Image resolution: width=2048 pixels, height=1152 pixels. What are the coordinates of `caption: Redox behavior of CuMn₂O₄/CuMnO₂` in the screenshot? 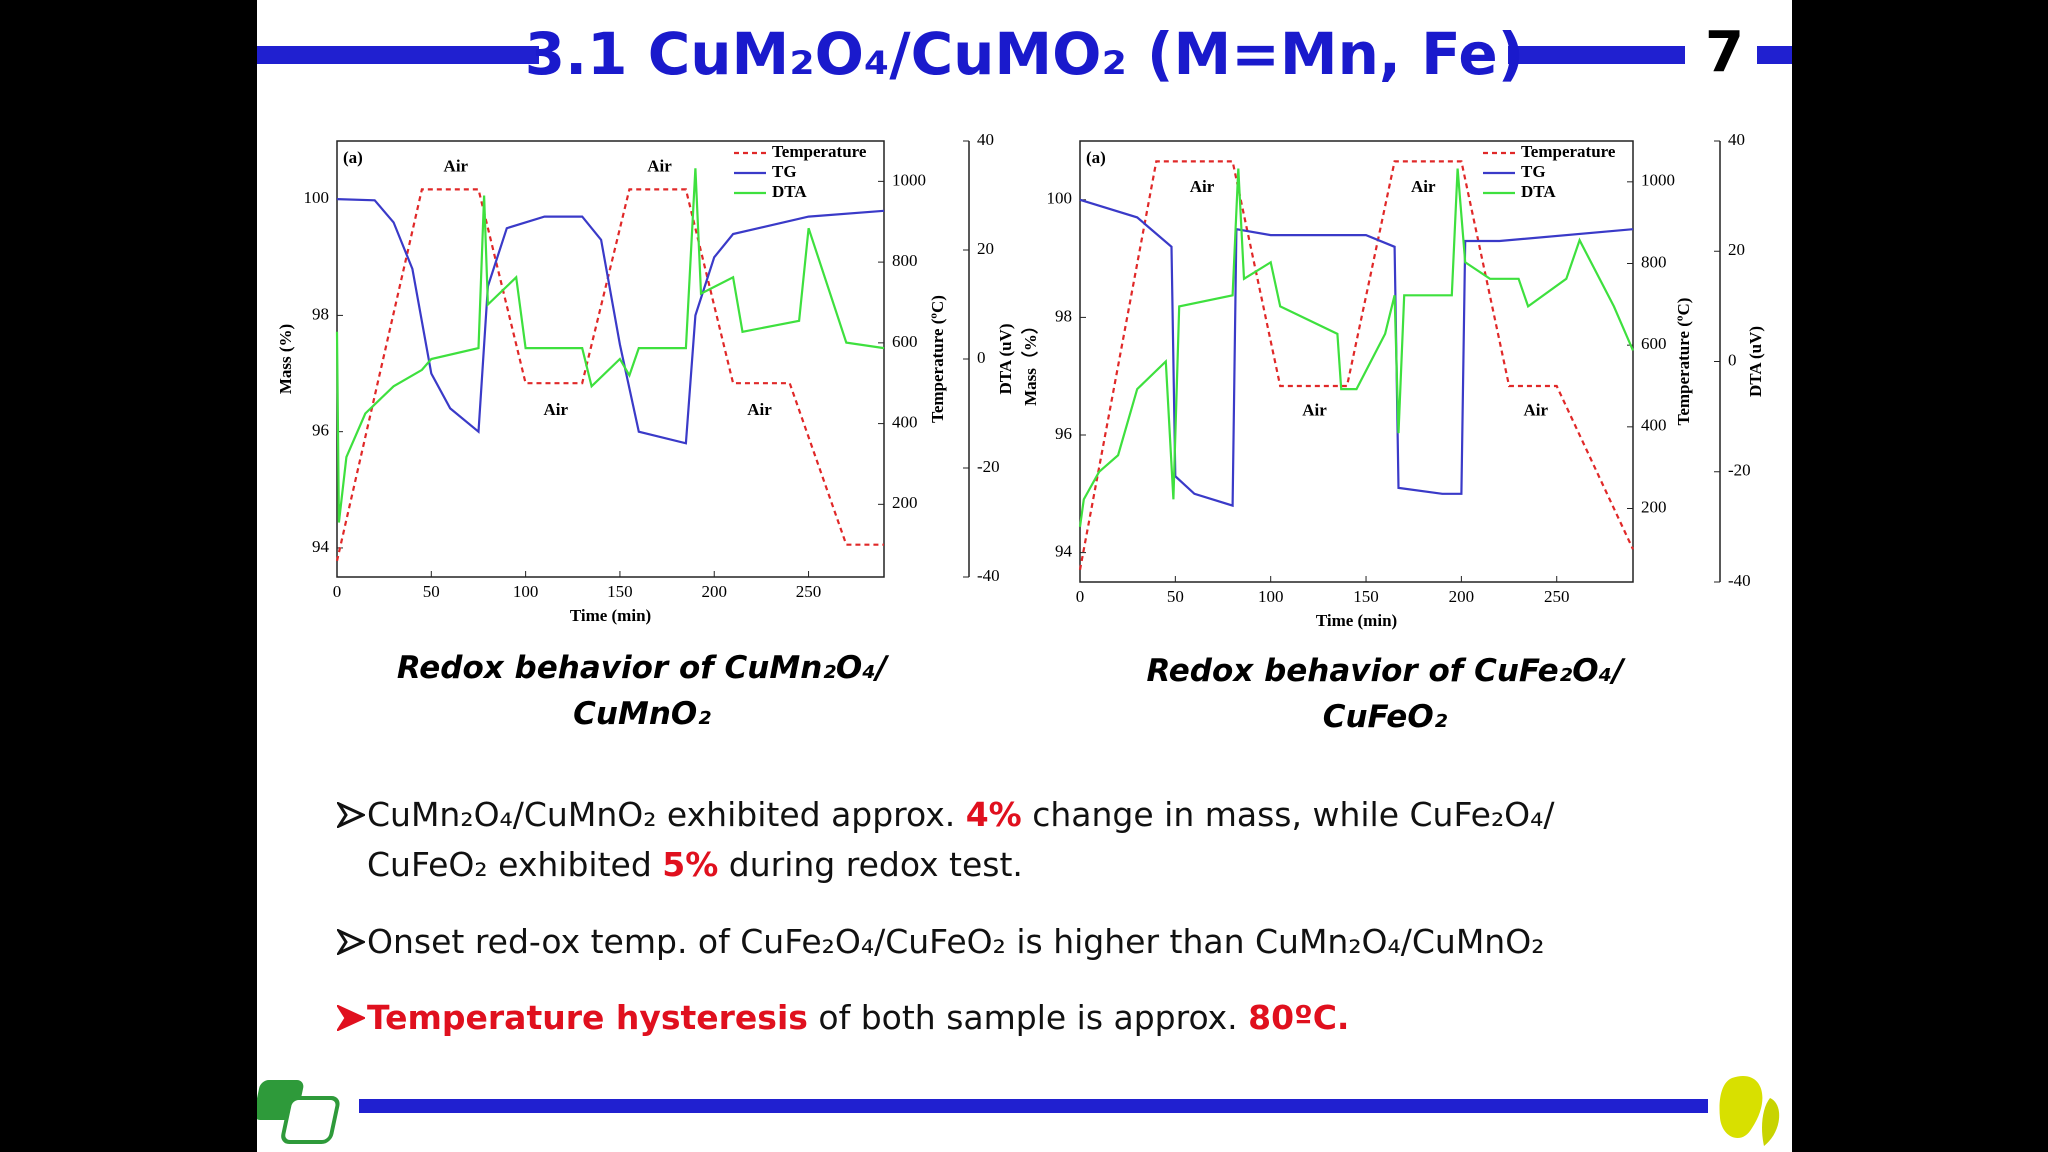 It's located at (642, 691).